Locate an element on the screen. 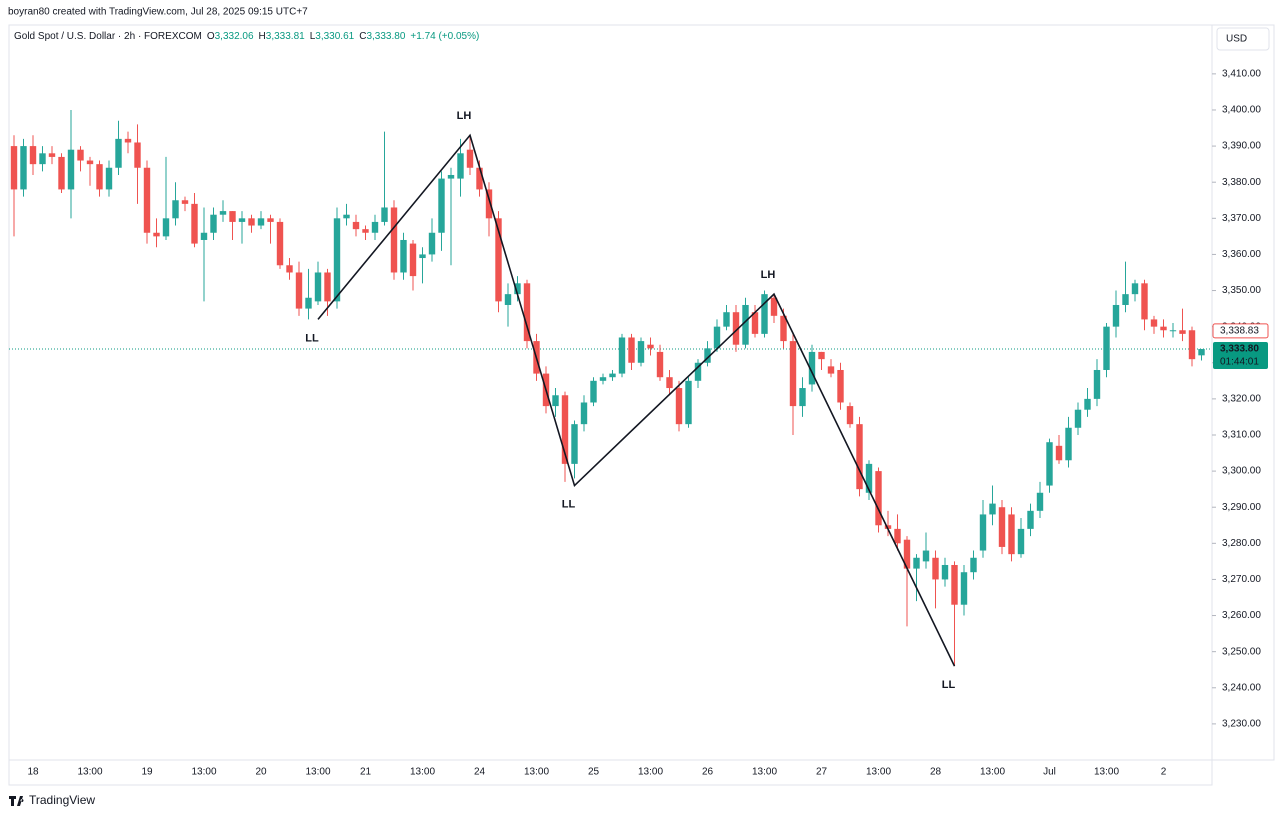 Image resolution: width=1280 pixels, height=816 pixels. y-tick-label: 3,360.00 is located at coordinates (1241, 254).